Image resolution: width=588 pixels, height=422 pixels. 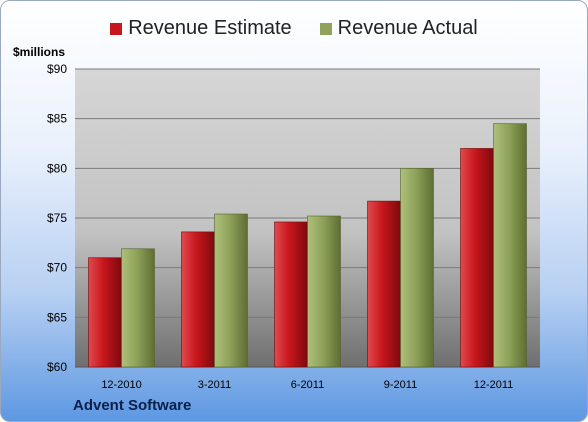 What do you see at coordinates (214, 385) in the screenshot?
I see `x-tick-label: 3-2011` at bounding box center [214, 385].